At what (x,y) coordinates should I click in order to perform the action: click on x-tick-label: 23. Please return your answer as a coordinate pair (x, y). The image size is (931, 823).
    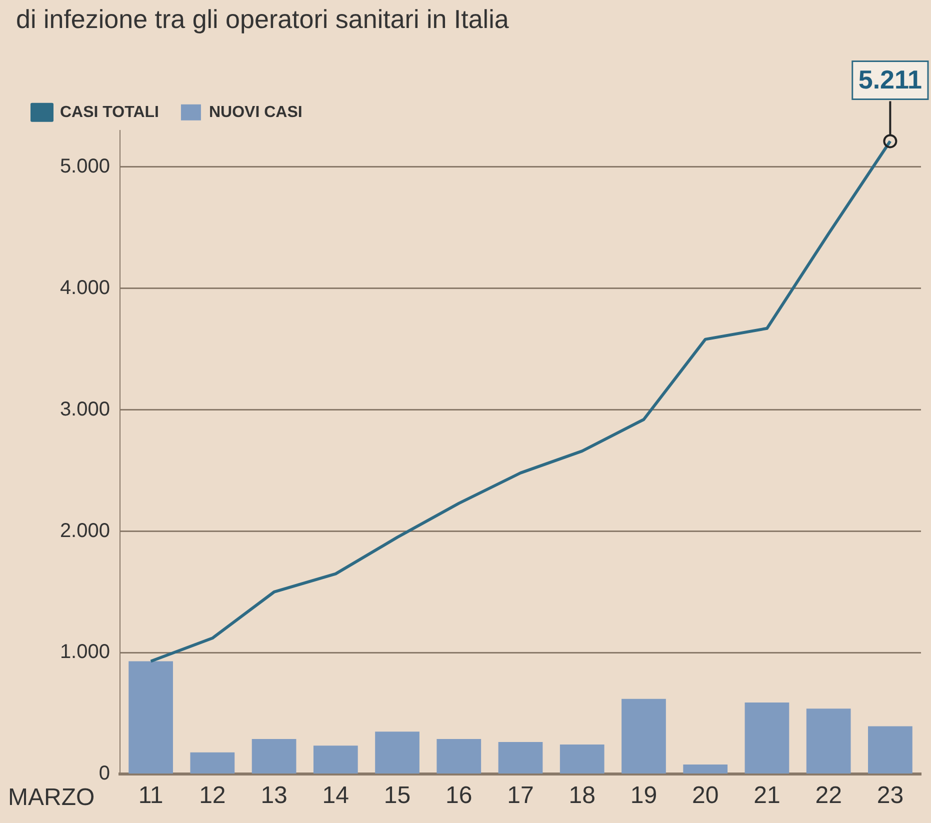
    Looking at the image, I should click on (890, 796).